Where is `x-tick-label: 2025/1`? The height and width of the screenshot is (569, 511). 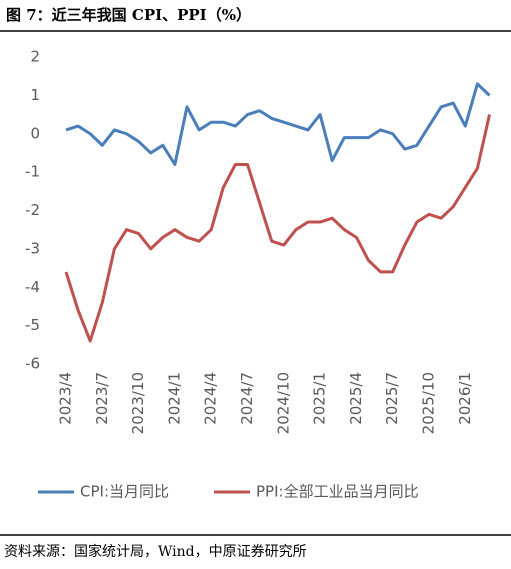
x-tick-label: 2025/1 is located at coordinates (320, 398).